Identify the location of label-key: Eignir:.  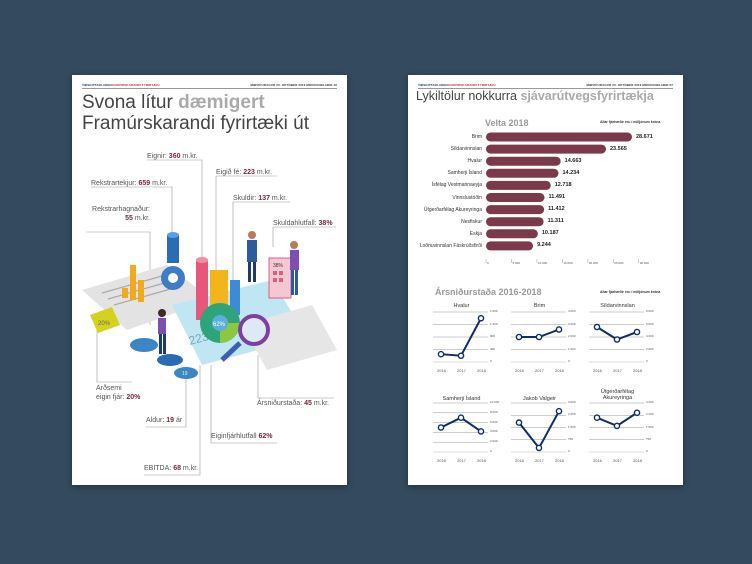
(158, 156).